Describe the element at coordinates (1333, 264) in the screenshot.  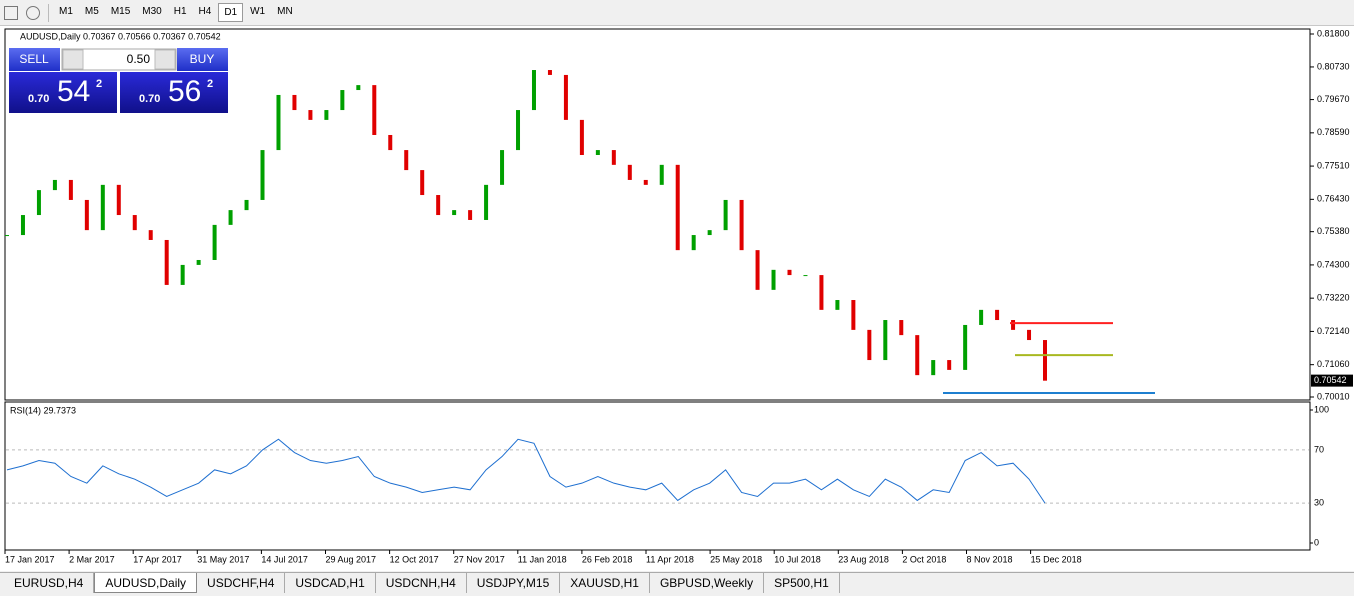
I see `y-tick-label: 0.74300` at that location.